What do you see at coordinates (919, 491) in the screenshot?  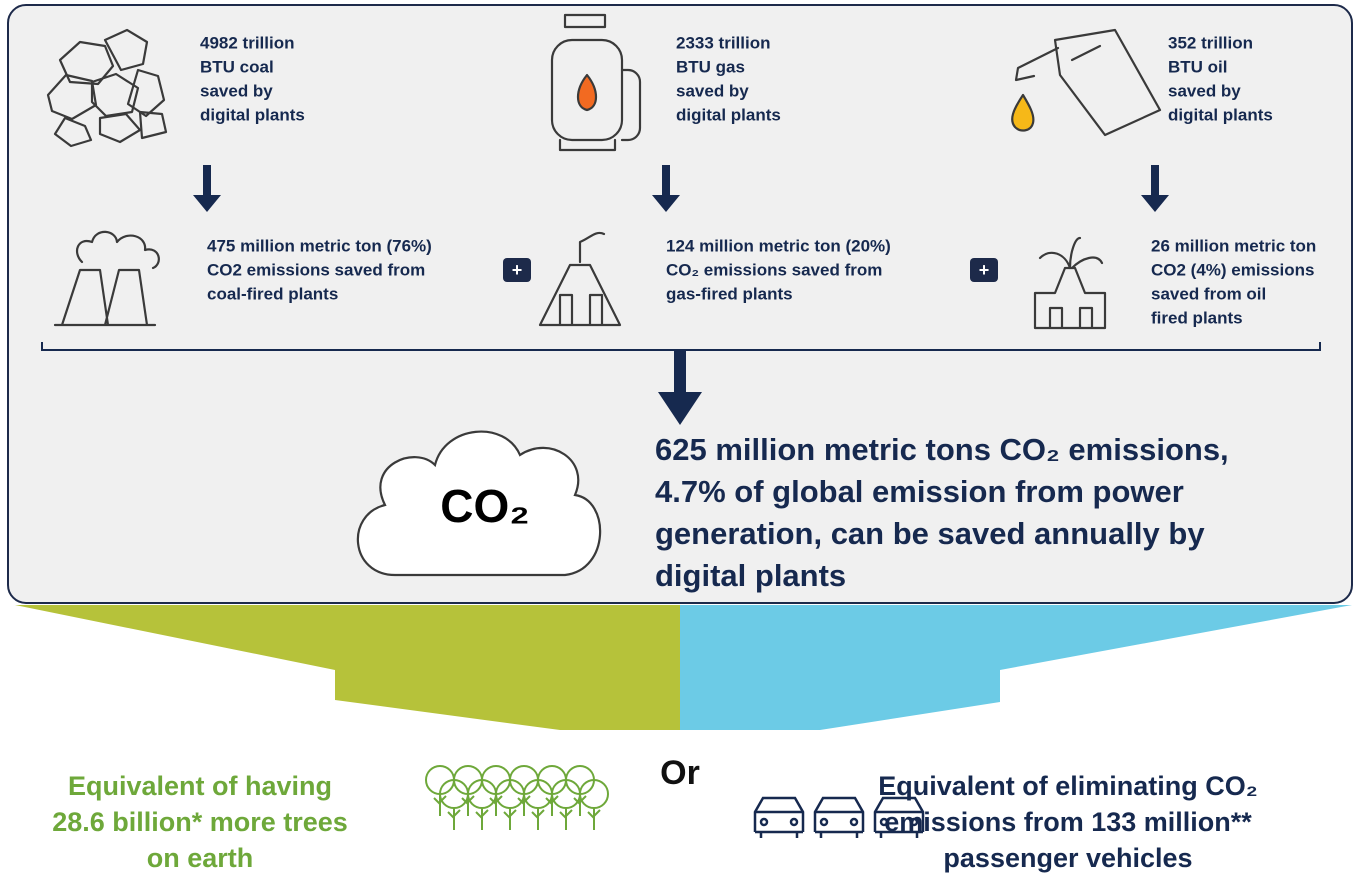 I see `total-text: 4.7% of global emission from power` at bounding box center [919, 491].